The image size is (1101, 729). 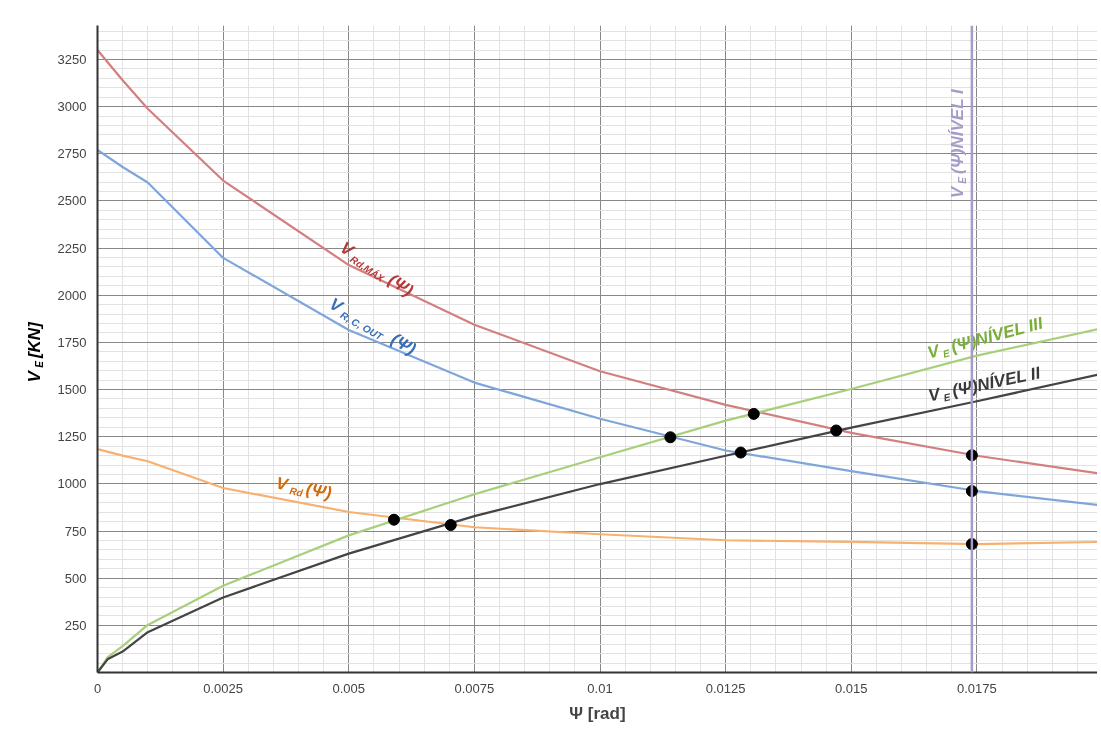 I want to click on x-axis-title: Ψ [rad], so click(x=597, y=713).